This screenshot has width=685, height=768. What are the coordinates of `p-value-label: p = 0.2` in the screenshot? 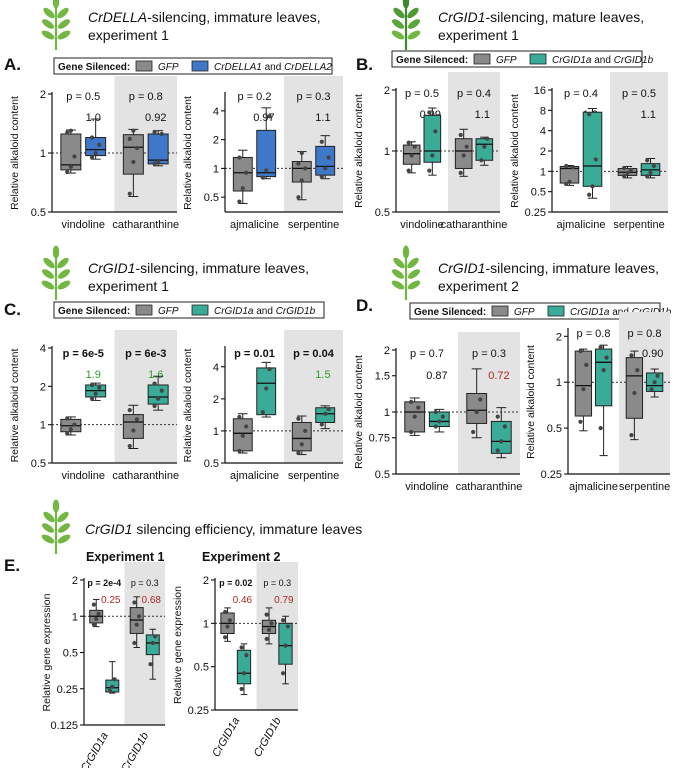 It's located at (255, 97).